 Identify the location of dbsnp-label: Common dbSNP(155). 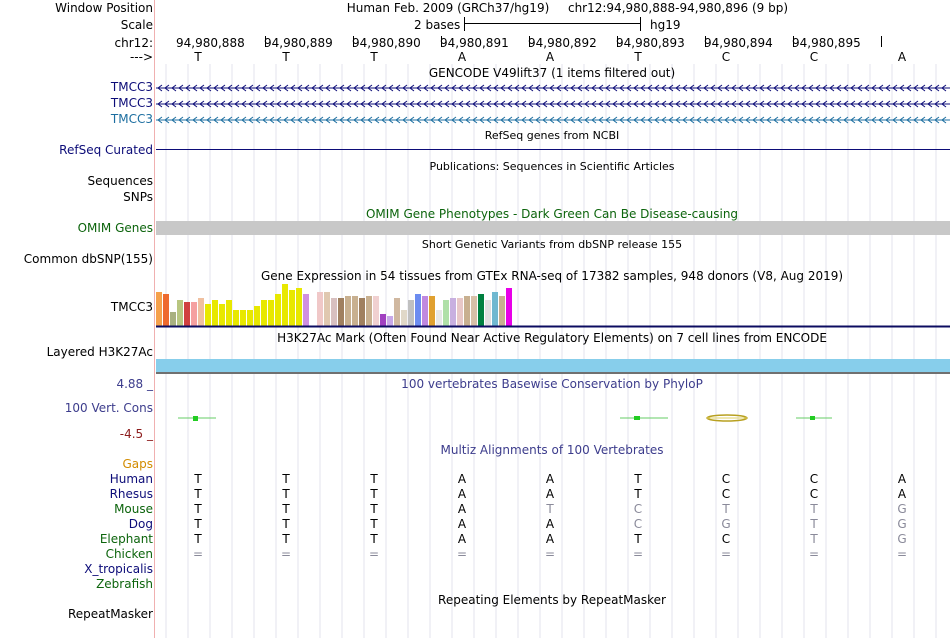
(88, 259).